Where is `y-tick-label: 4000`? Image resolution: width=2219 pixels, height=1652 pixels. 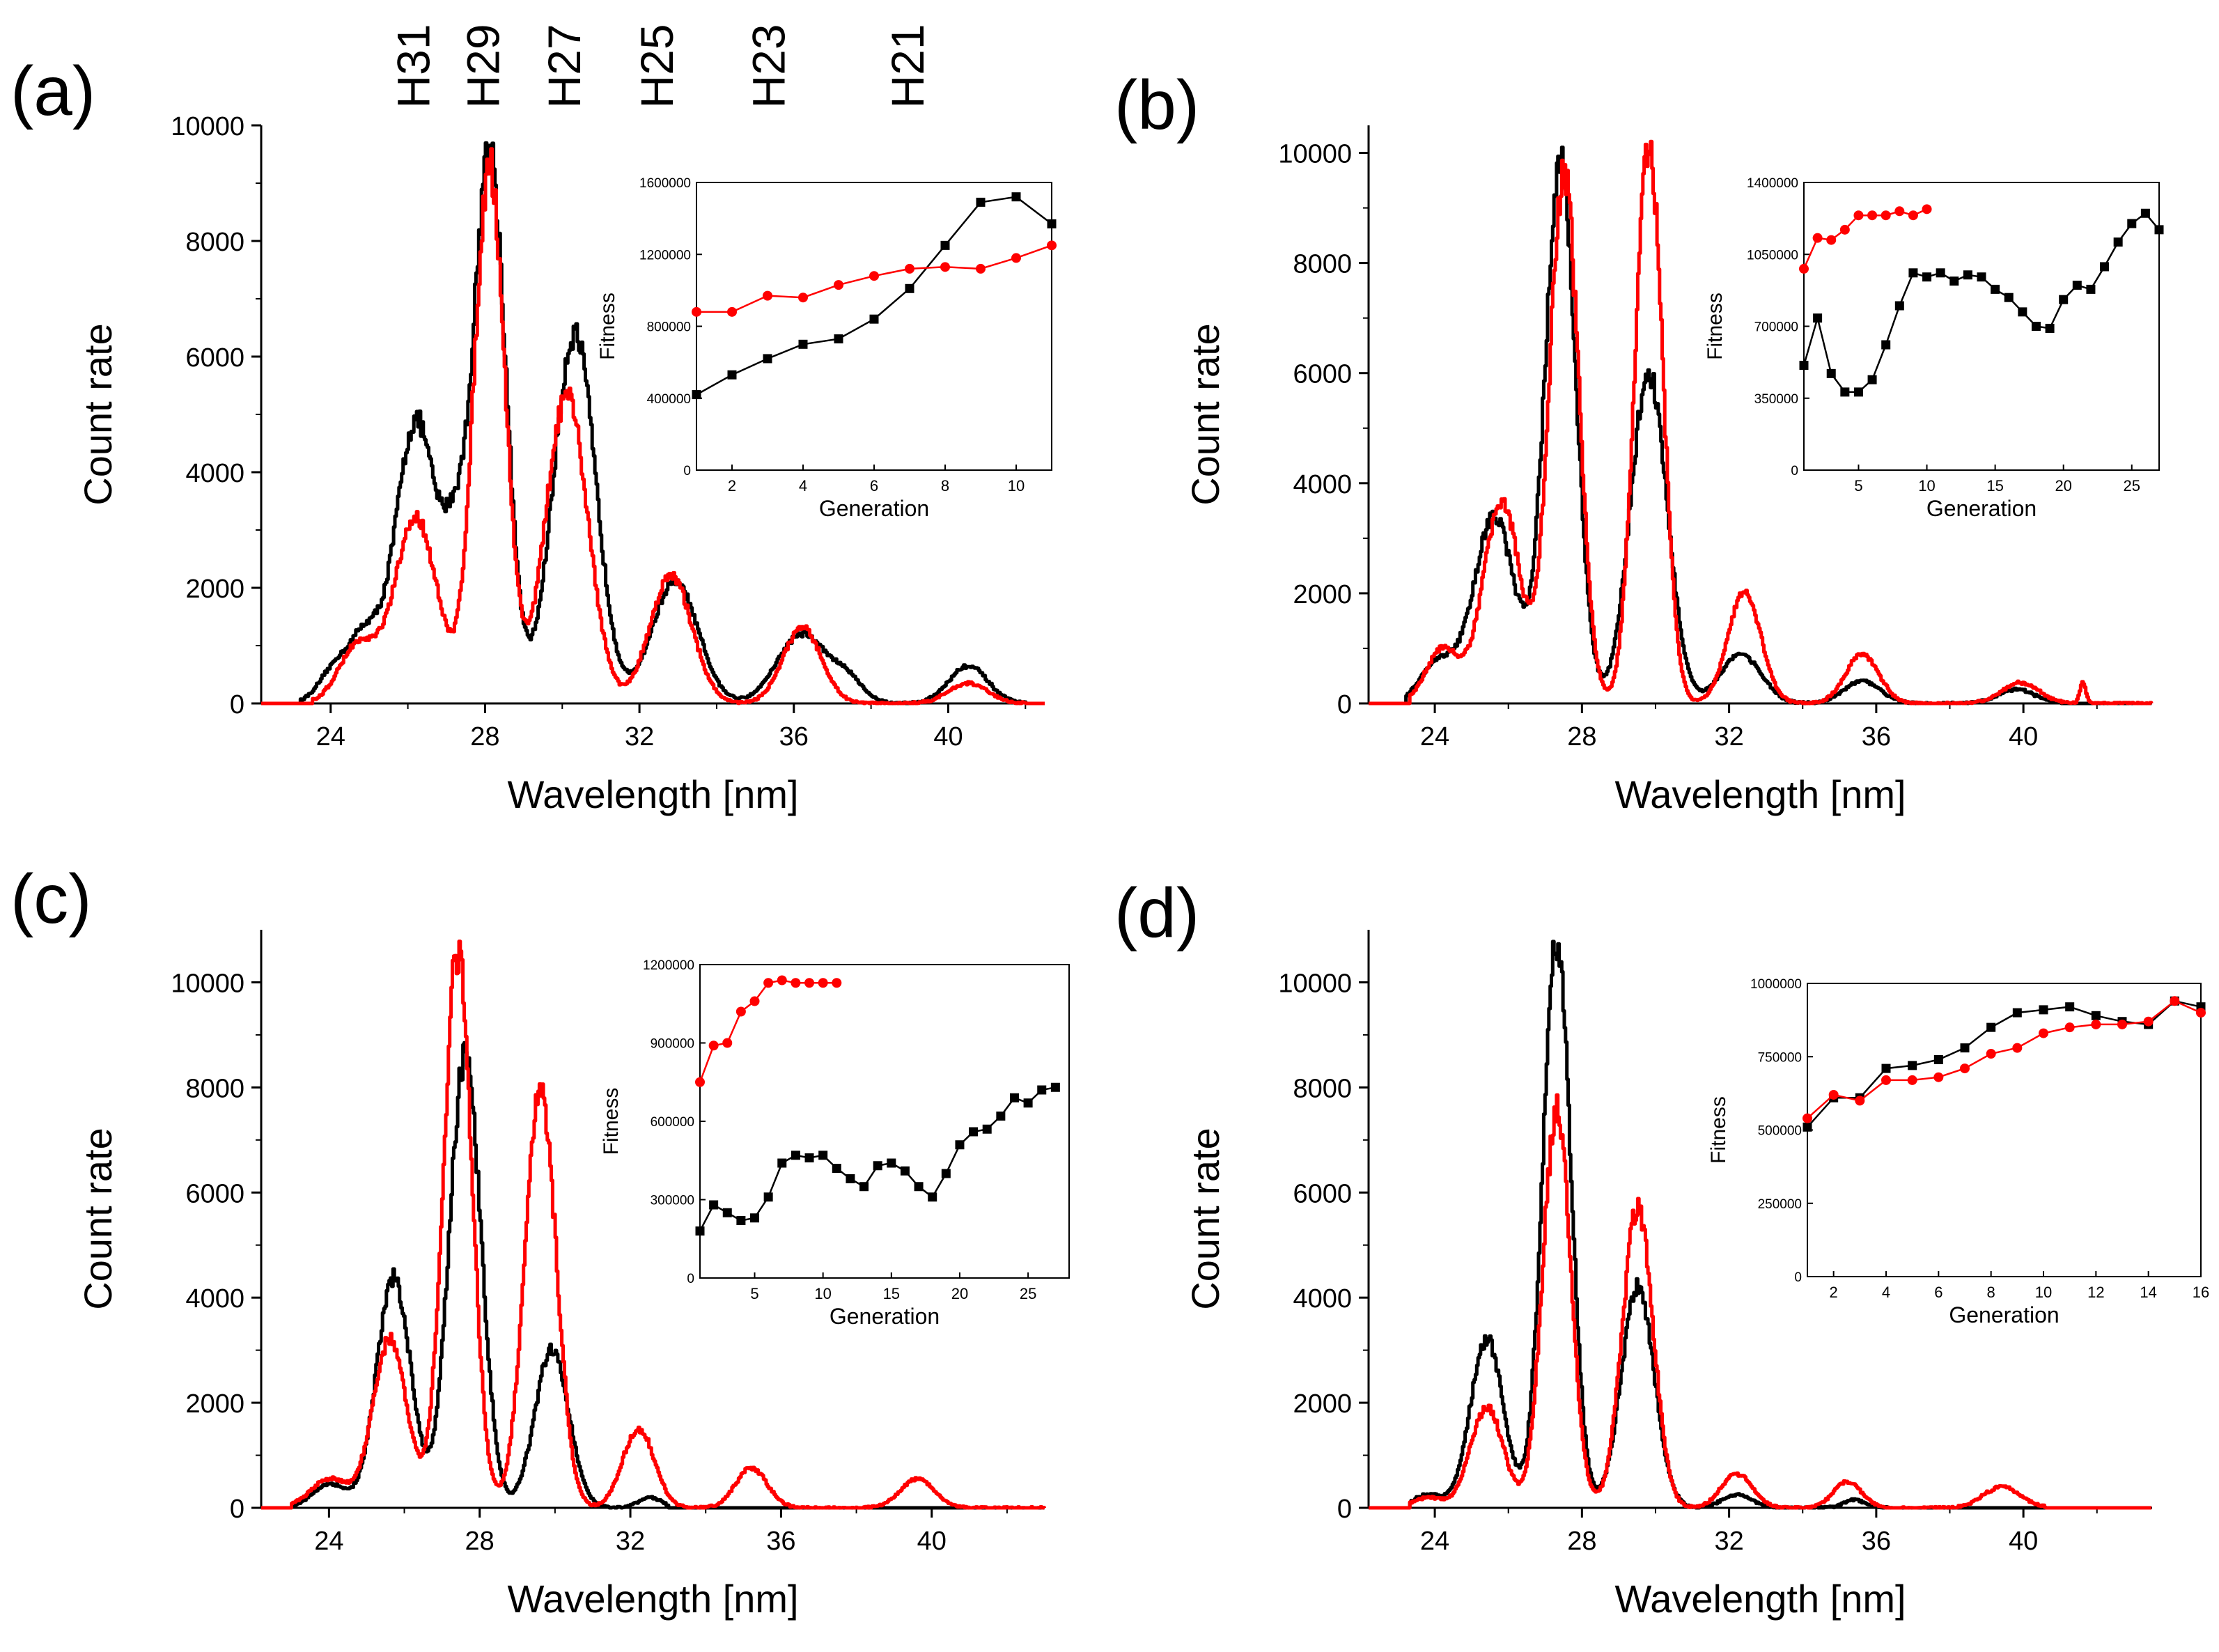 y-tick-label: 4000 is located at coordinates (1322, 485).